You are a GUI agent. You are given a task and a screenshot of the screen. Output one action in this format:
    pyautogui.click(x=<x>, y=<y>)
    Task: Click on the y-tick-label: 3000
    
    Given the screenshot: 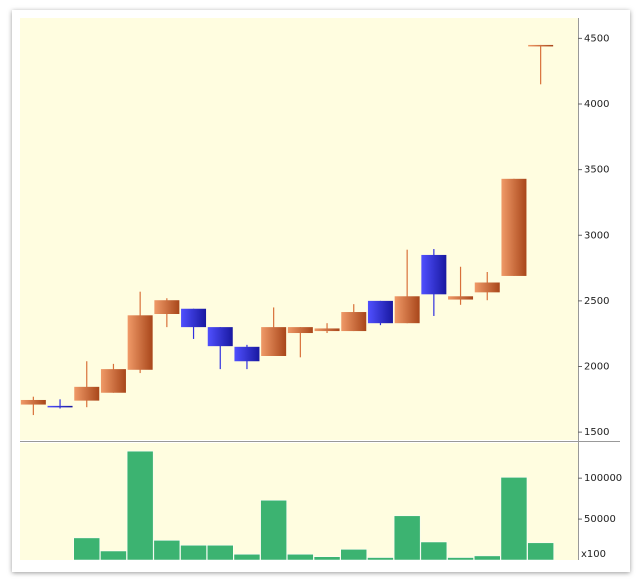 What is the action you would take?
    pyautogui.click(x=596, y=235)
    